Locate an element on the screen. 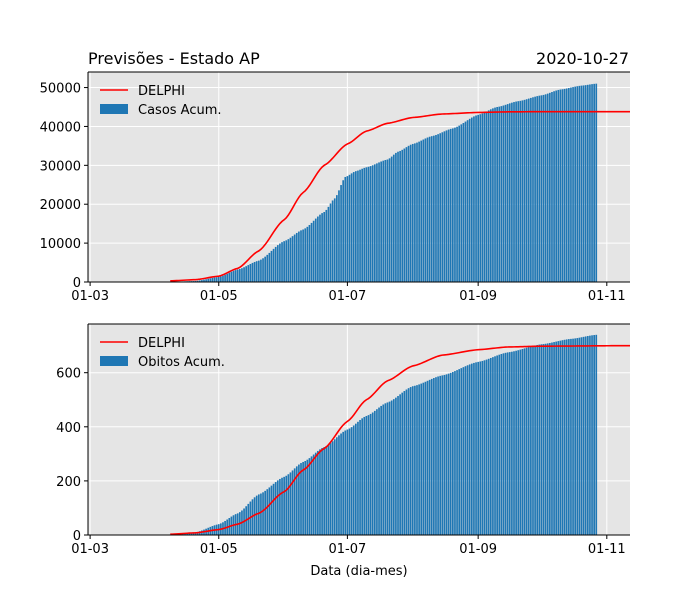 The image size is (700, 600). y-tick-label: 40000 is located at coordinates (60, 127).